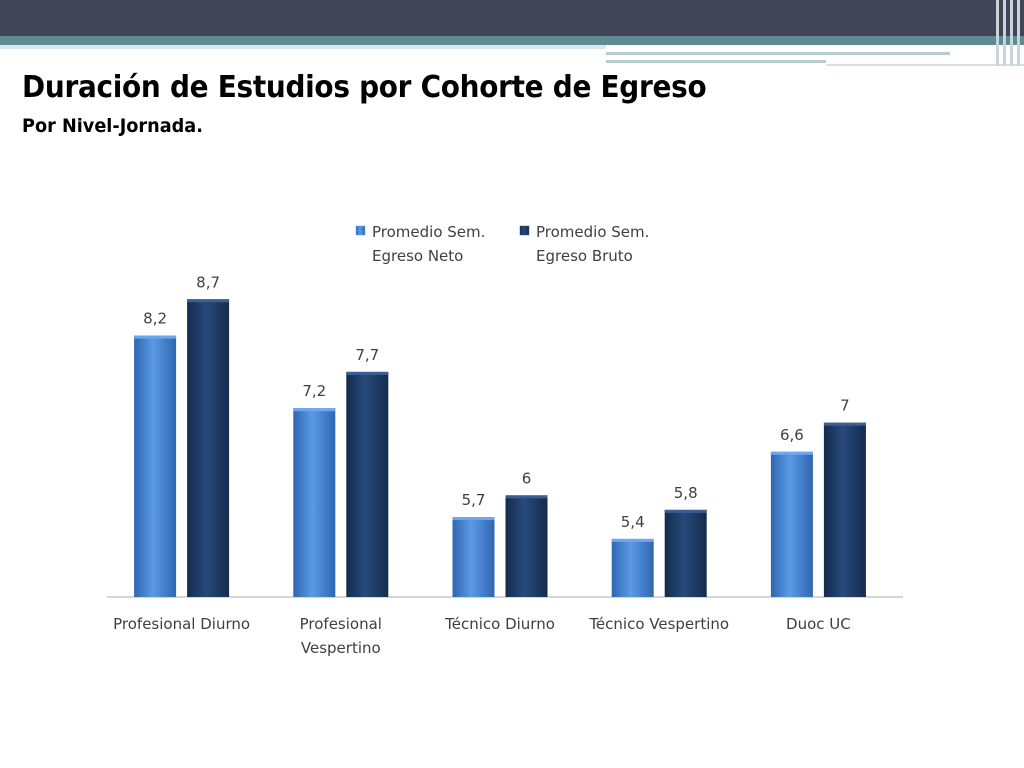 This screenshot has height=768, width=1024. Describe the element at coordinates (527, 478) in the screenshot. I see `data-label: 6` at that location.